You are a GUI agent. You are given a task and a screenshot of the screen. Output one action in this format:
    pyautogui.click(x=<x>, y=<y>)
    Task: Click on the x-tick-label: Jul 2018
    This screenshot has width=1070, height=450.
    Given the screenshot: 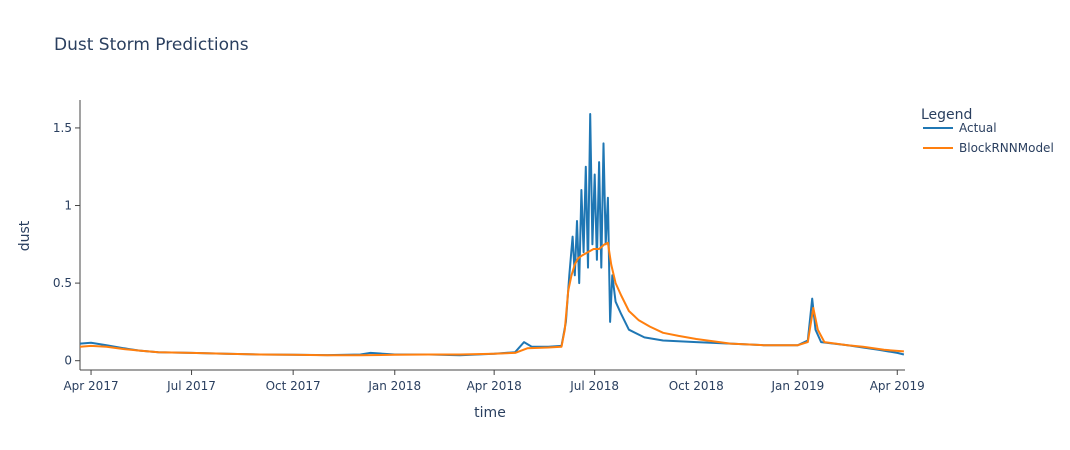 What is the action you would take?
    pyautogui.click(x=594, y=386)
    